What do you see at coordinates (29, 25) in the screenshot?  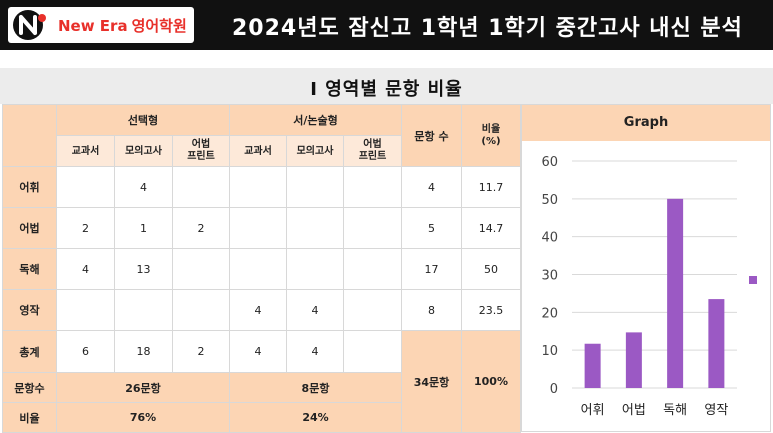 I see `new-era-logo-icon` at bounding box center [29, 25].